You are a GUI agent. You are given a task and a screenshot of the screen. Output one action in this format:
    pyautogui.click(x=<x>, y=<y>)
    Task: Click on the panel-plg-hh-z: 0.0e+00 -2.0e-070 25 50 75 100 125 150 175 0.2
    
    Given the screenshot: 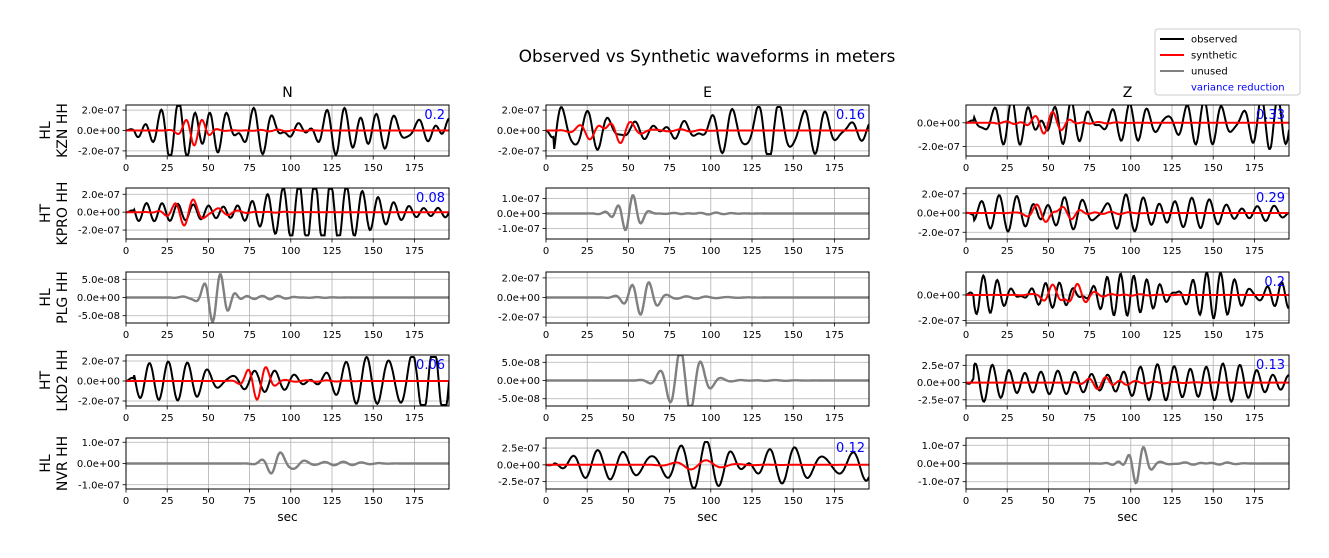 What is the action you would take?
    pyautogui.click(x=1103, y=306)
    